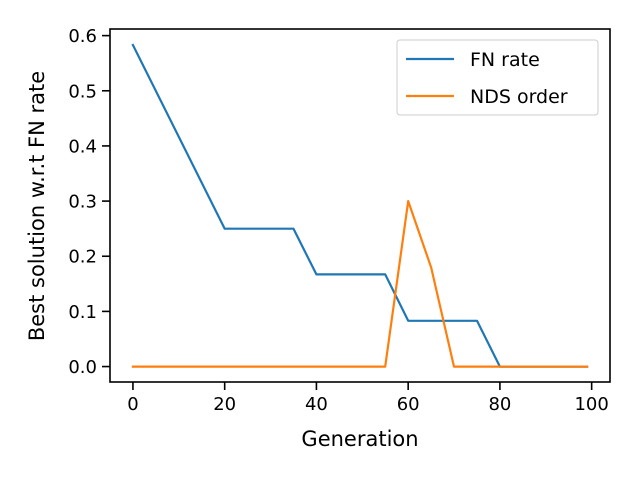 This screenshot has height=485, width=640. Describe the element at coordinates (82, 202) in the screenshot. I see `y-tick-label: 0.3` at that location.